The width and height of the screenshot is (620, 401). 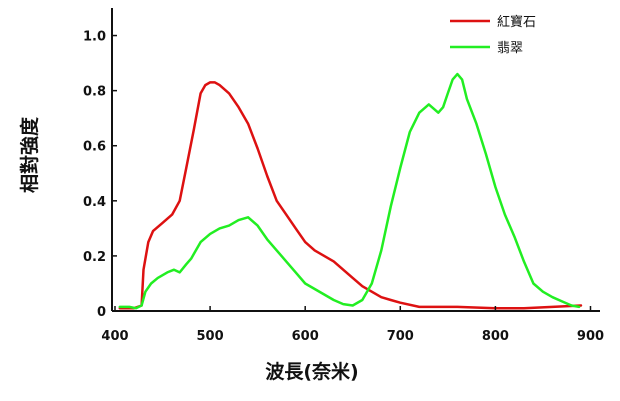 I want to click on x-axis-title: 波長(奈米), so click(x=311, y=371).